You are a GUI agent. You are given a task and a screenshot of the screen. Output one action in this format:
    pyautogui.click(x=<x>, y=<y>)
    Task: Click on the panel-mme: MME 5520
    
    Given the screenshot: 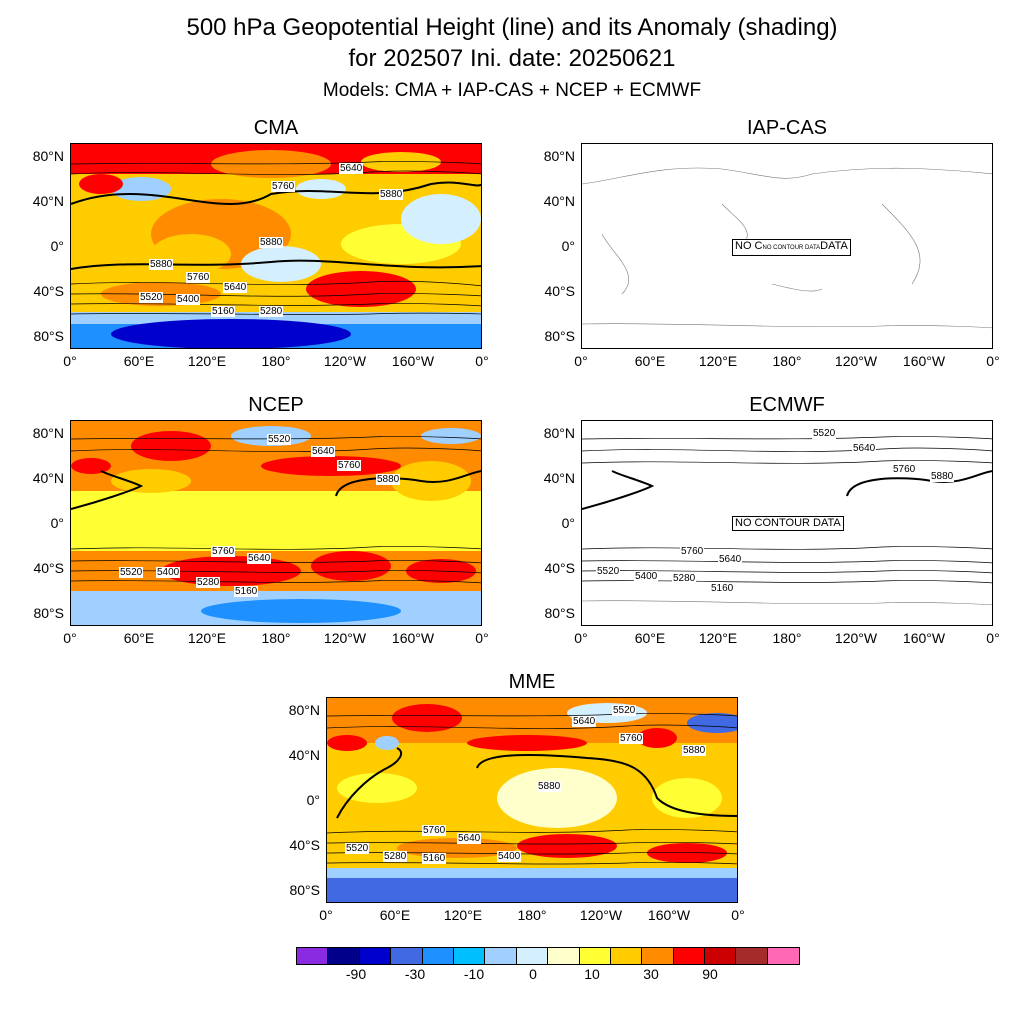 What is the action you would take?
    pyautogui.click(x=517, y=797)
    